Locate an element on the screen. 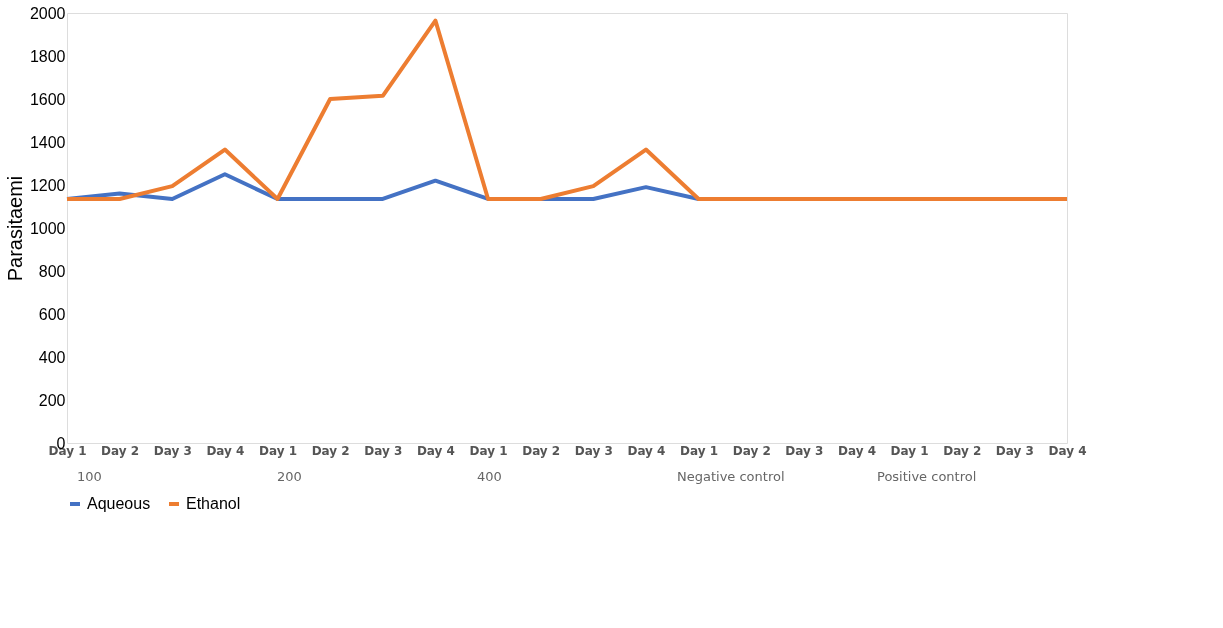 The image size is (1223, 628). y-axis-title: Parasitaemi is located at coordinates (14, 228).